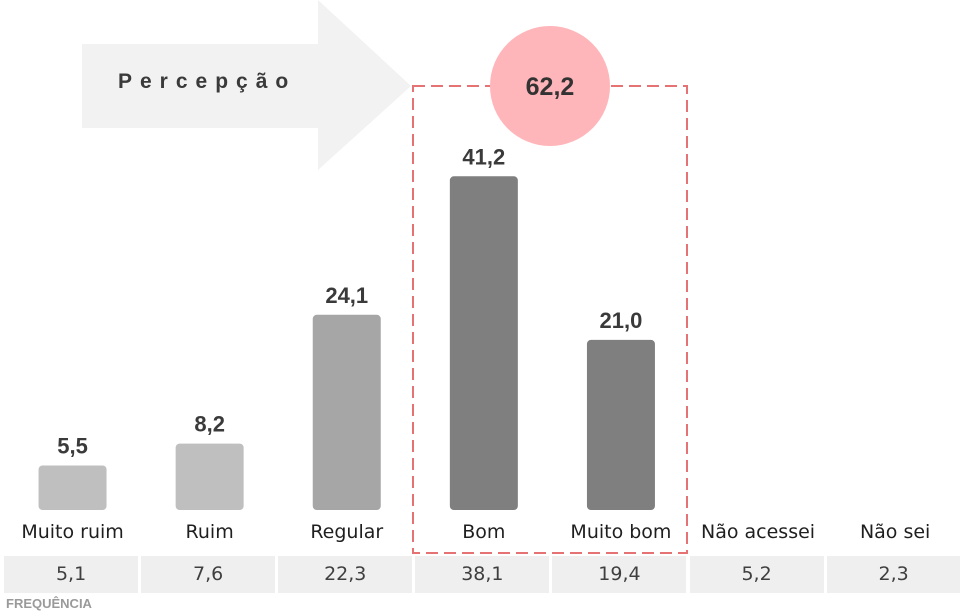 The height and width of the screenshot is (613, 960). Describe the element at coordinates (49, 603) in the screenshot. I see `frequency-title: FREQUÊNCIA` at that location.